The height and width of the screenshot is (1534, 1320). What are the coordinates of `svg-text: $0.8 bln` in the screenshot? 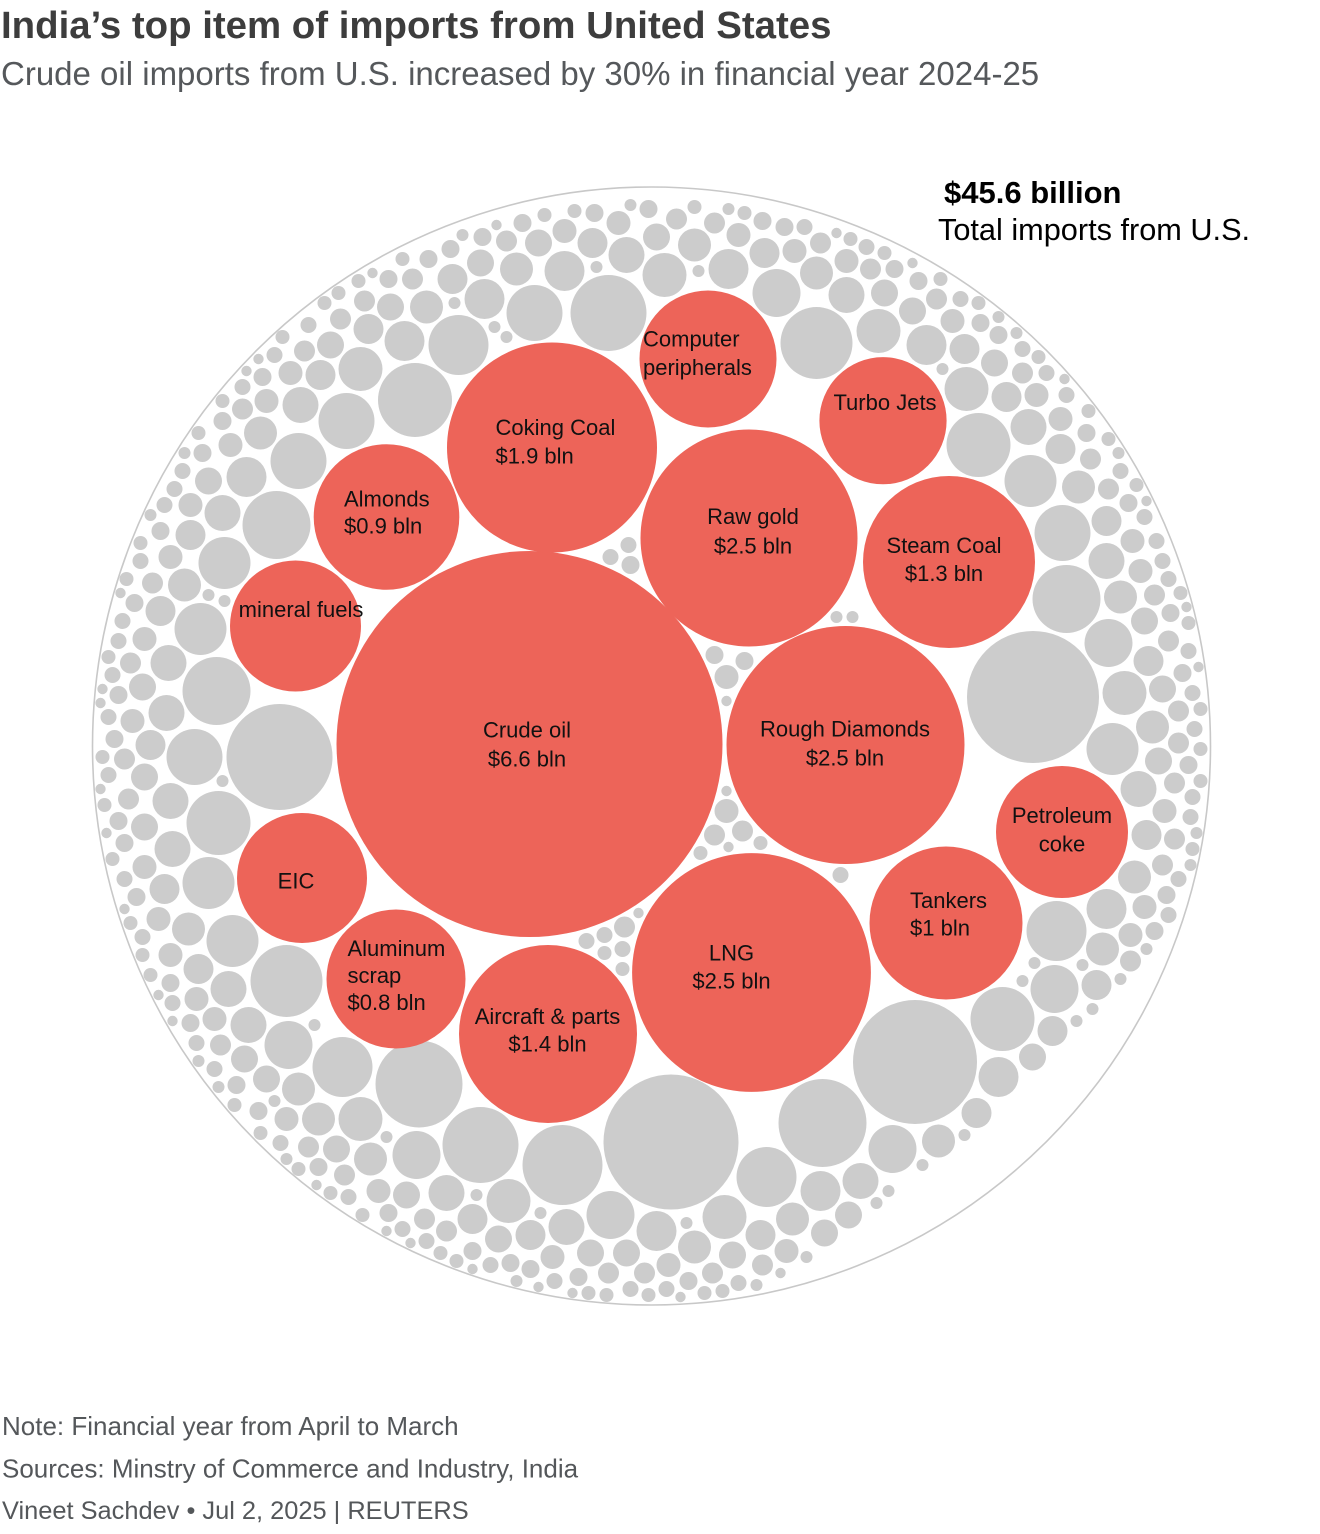 It's located at (387, 1002).